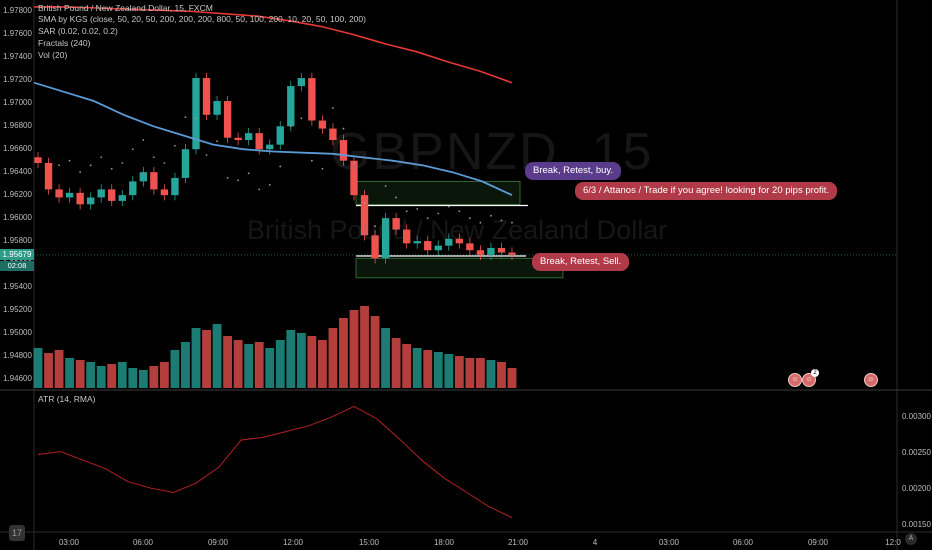 This screenshot has width=932, height=550. Describe the element at coordinates (573, 171) in the screenshot. I see `buy-note: Break, Retest, buy.` at that location.